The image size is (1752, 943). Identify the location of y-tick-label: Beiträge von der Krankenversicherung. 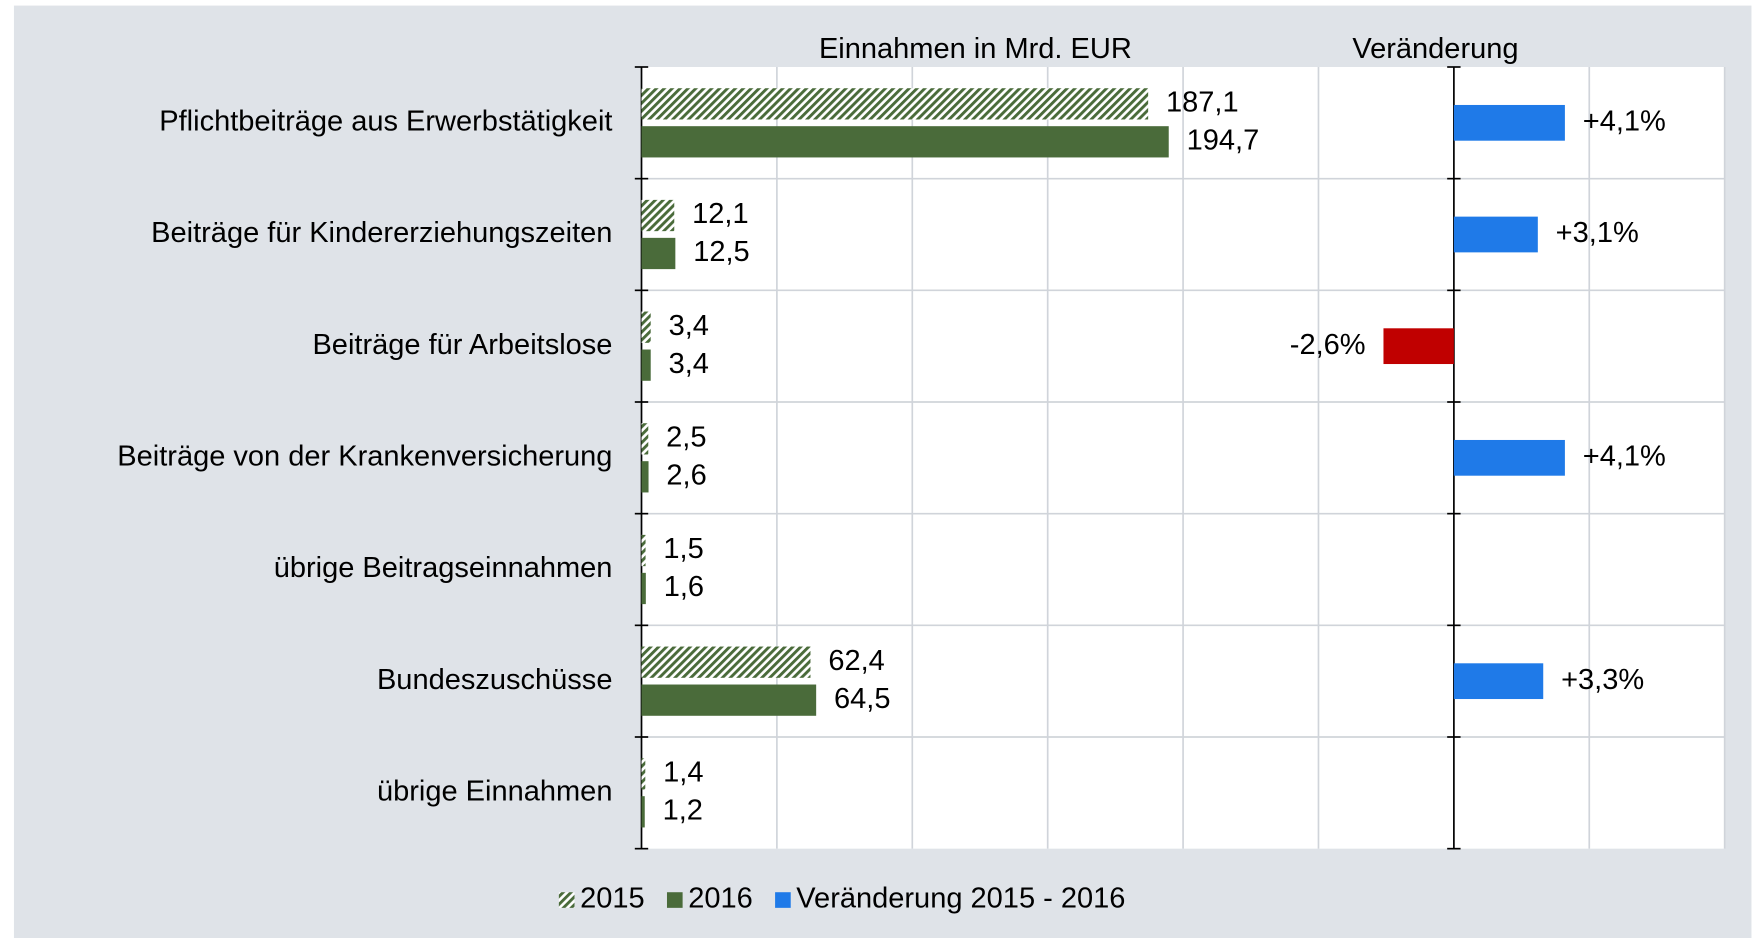
(364, 457).